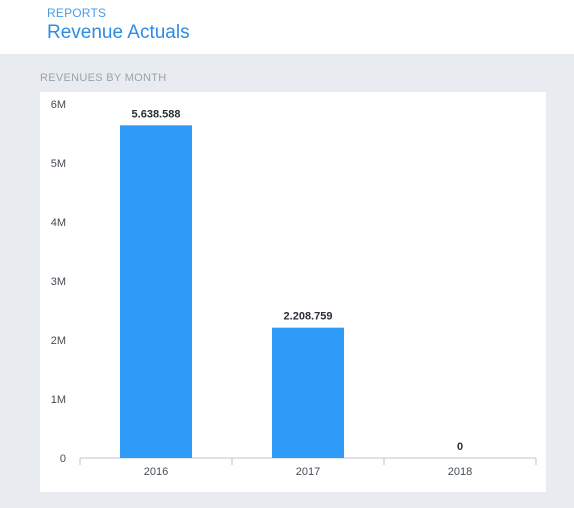 The image size is (574, 508). I want to click on y-tick-label: 0, so click(63, 459).